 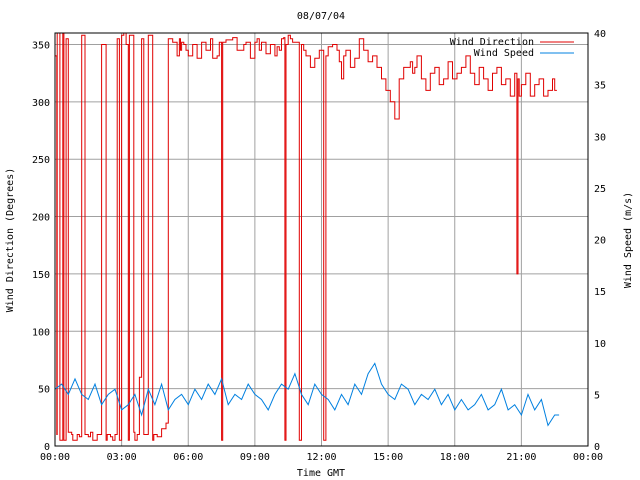 I want to click on y-tick-label-left: 300, so click(x=41, y=103).